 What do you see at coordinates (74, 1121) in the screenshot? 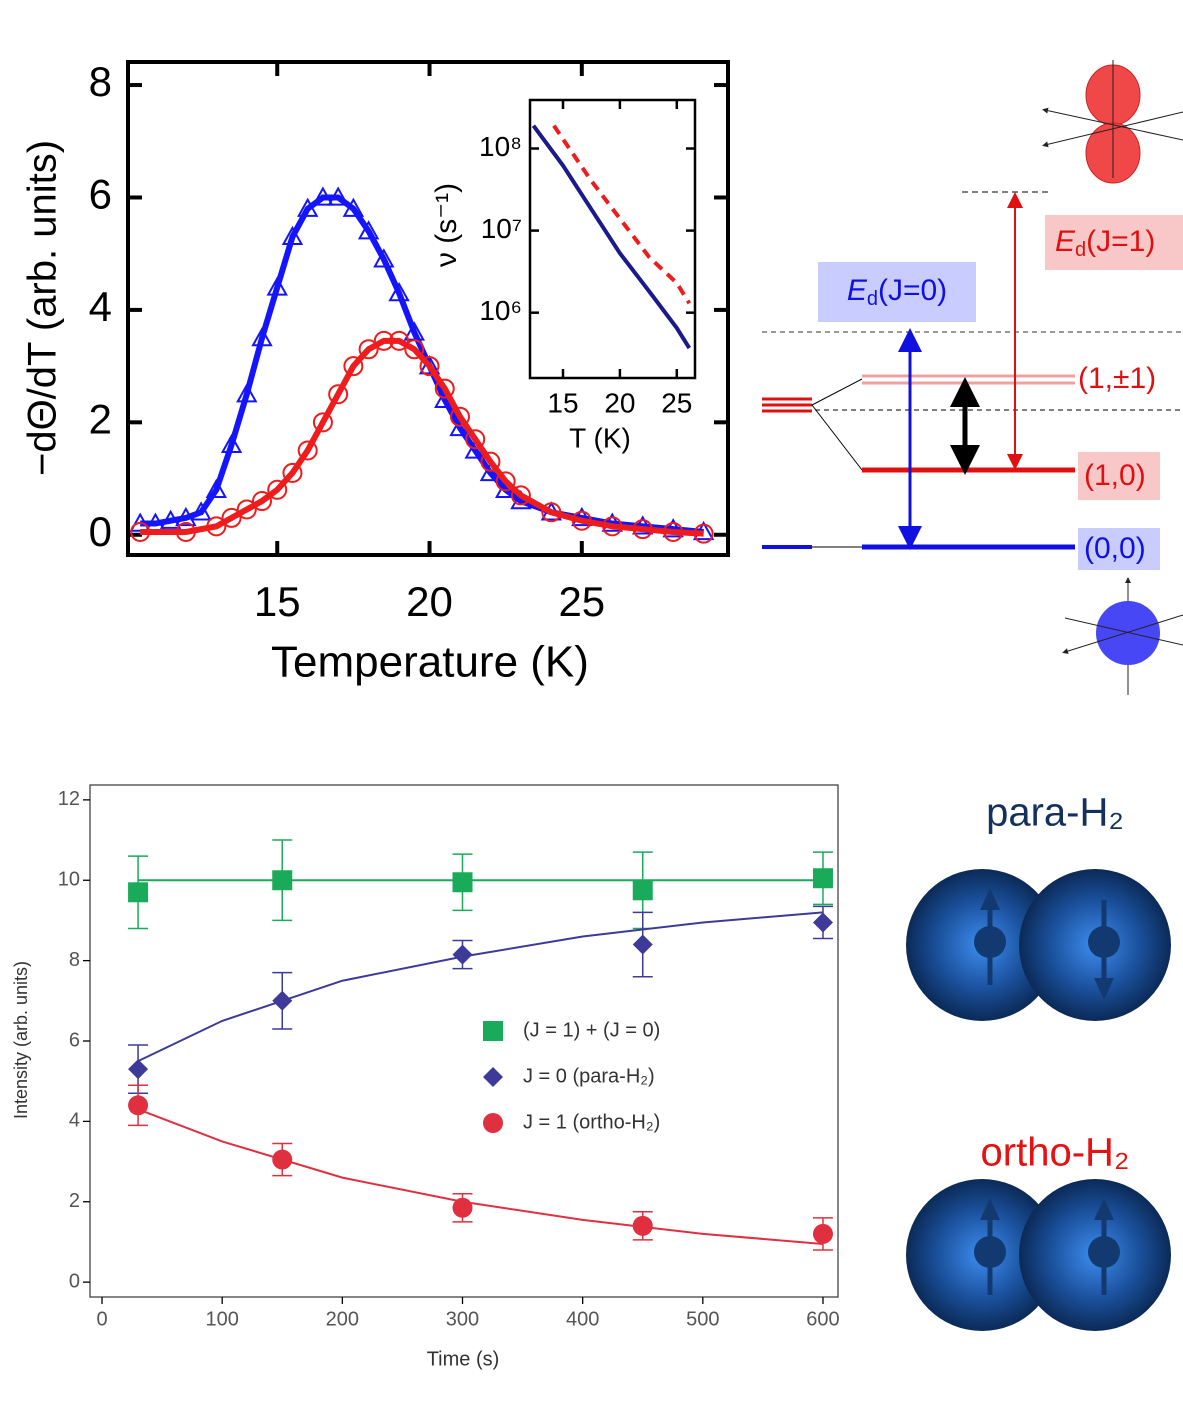
I see `y-tick-label: 4` at bounding box center [74, 1121].